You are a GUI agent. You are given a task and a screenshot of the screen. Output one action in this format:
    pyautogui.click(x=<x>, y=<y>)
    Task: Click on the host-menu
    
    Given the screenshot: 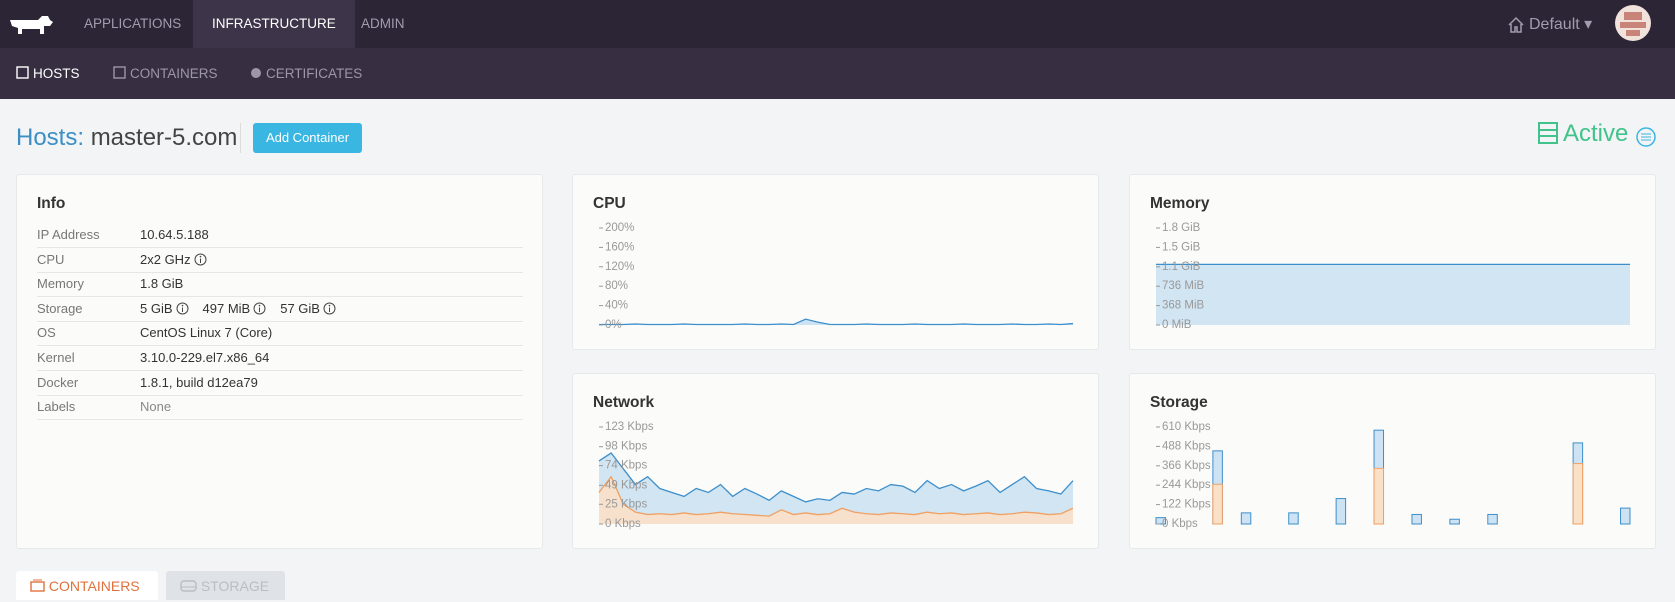 What is the action you would take?
    pyautogui.click(x=1646, y=137)
    